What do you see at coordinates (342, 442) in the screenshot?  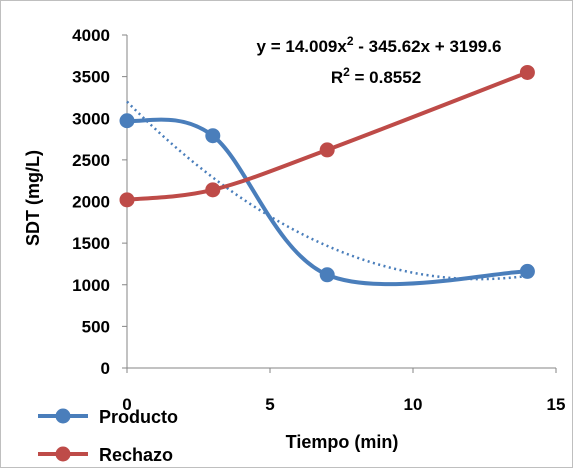 I see `x-axis-title: Tiempo (min)` at bounding box center [342, 442].